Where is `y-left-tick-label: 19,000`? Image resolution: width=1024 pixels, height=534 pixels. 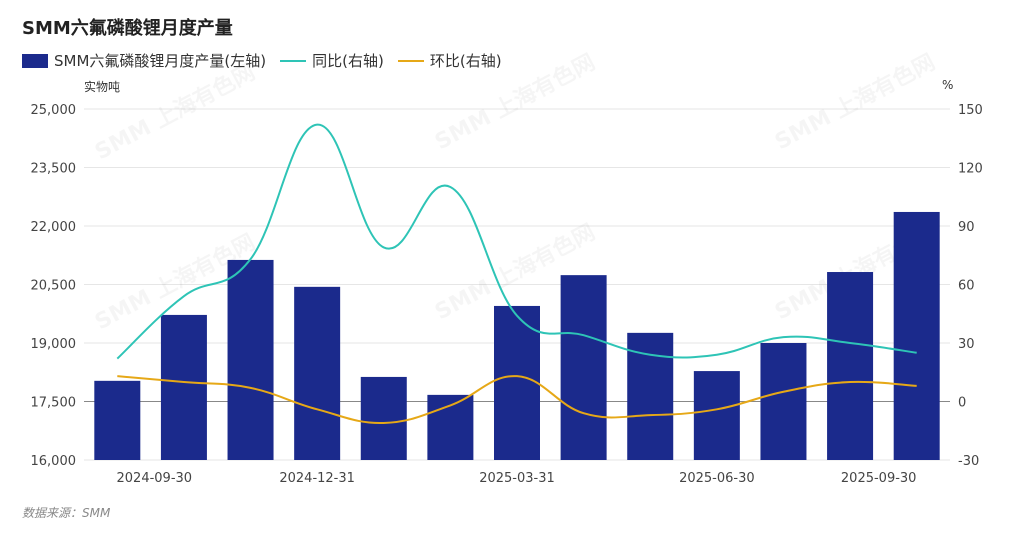
y-left-tick-label: 19,000 is located at coordinates (54, 344).